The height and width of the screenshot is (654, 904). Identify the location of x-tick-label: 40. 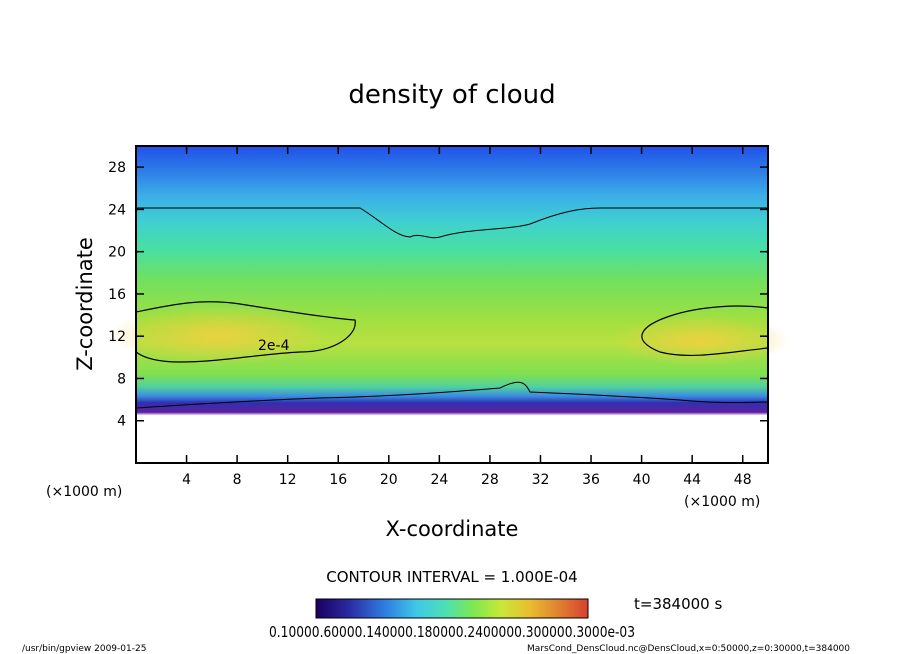
(642, 480).